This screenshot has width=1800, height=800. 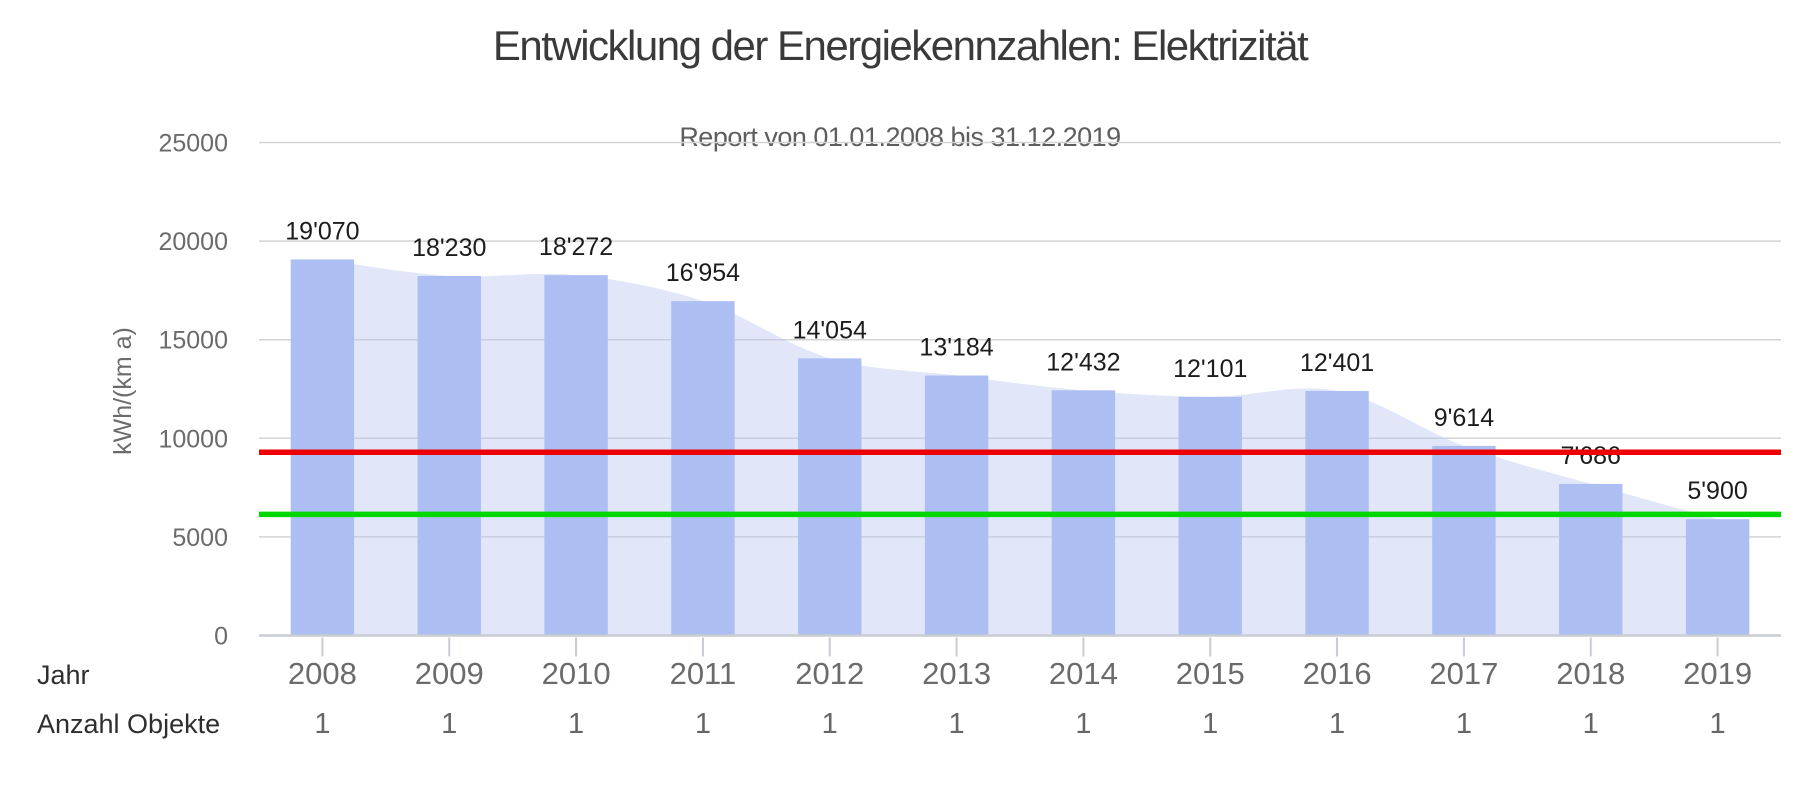 What do you see at coordinates (1591, 456) in the screenshot?
I see `bar-value-label: 7'686` at bounding box center [1591, 456].